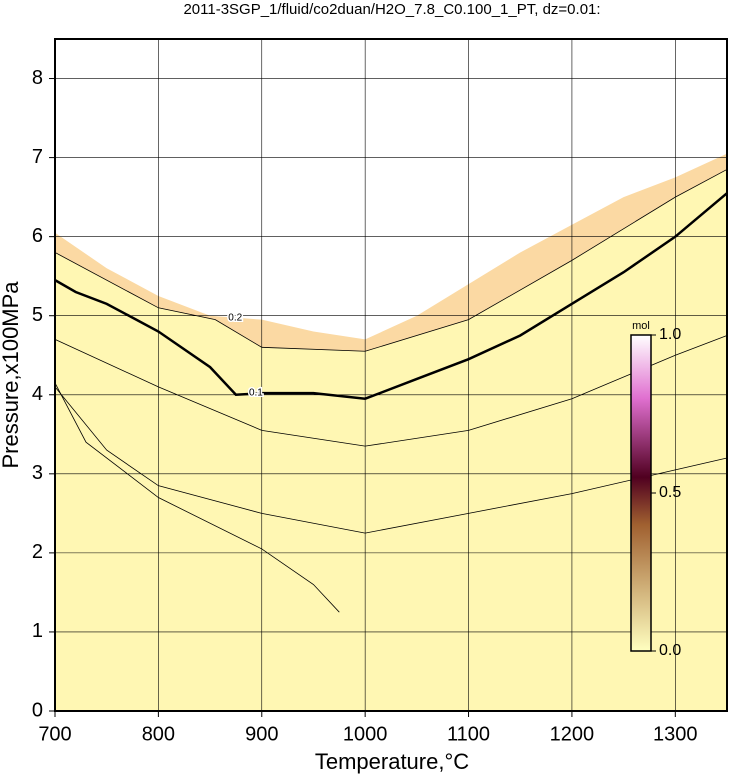 This screenshot has height=776, width=734. What do you see at coordinates (670, 492) in the screenshot?
I see `colorbar-tick-label: 0.5` at bounding box center [670, 492].